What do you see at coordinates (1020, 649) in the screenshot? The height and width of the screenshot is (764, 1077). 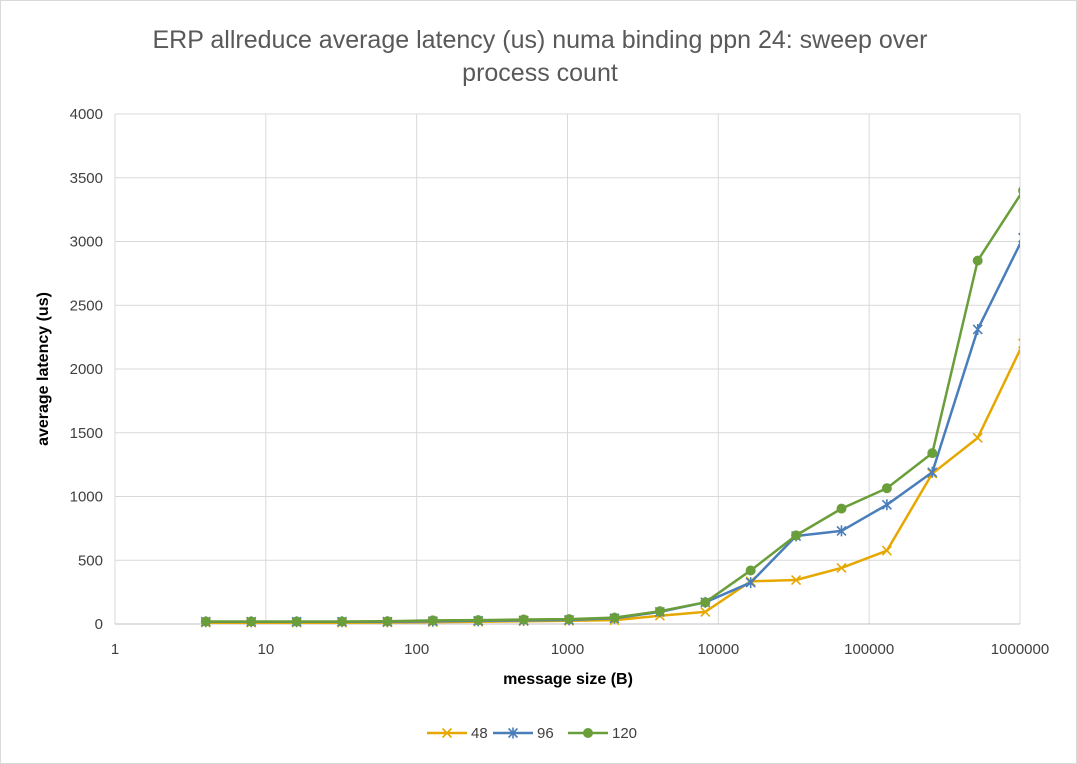 I see `x-tick-label: 1000000` at bounding box center [1020, 649].